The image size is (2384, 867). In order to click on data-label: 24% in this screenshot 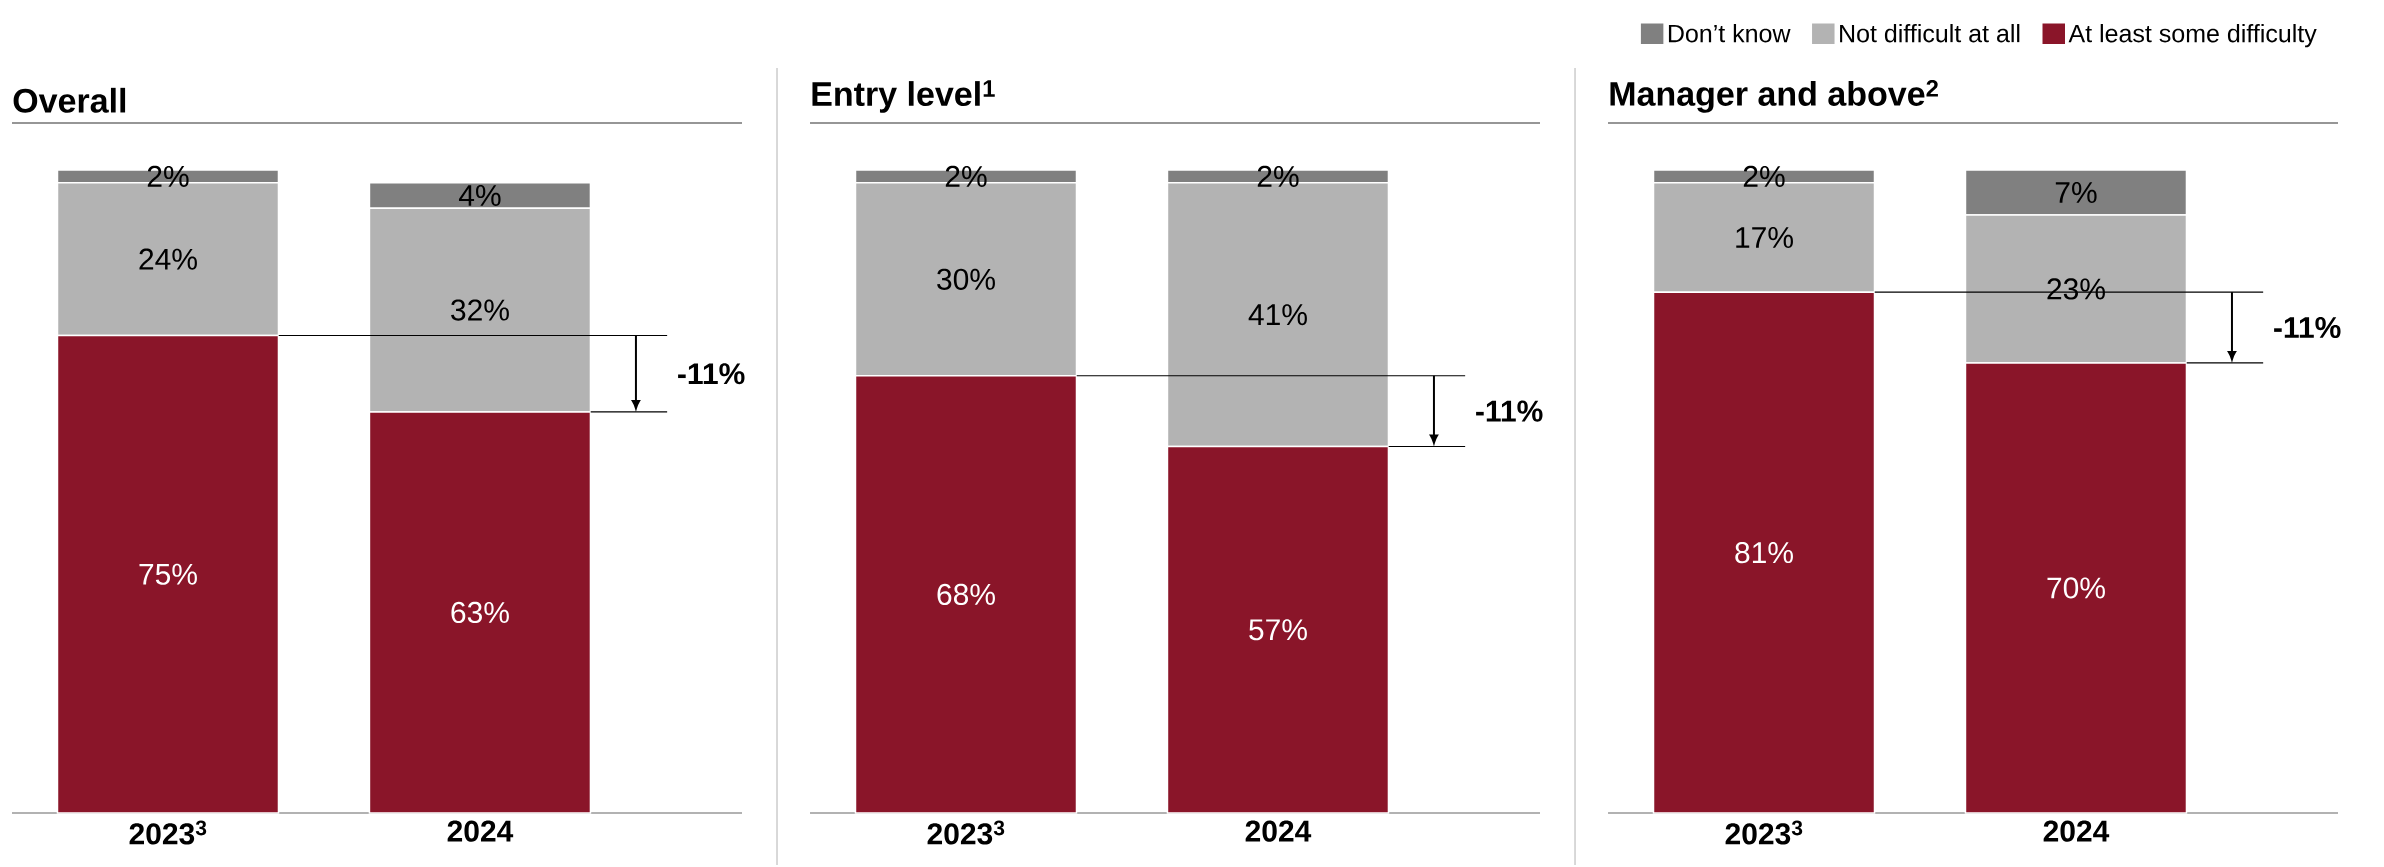, I will do `click(168, 259)`.